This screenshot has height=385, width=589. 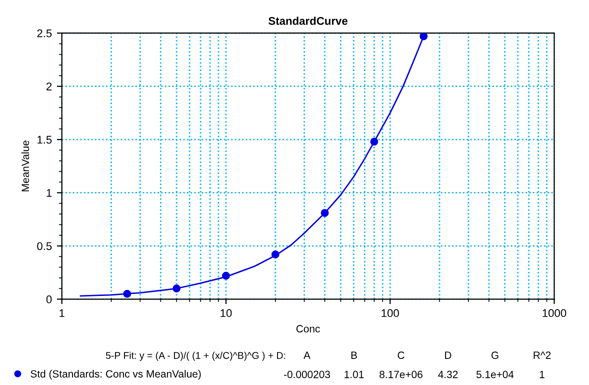 What do you see at coordinates (448, 374) in the screenshot?
I see `text: 4.32` at bounding box center [448, 374].